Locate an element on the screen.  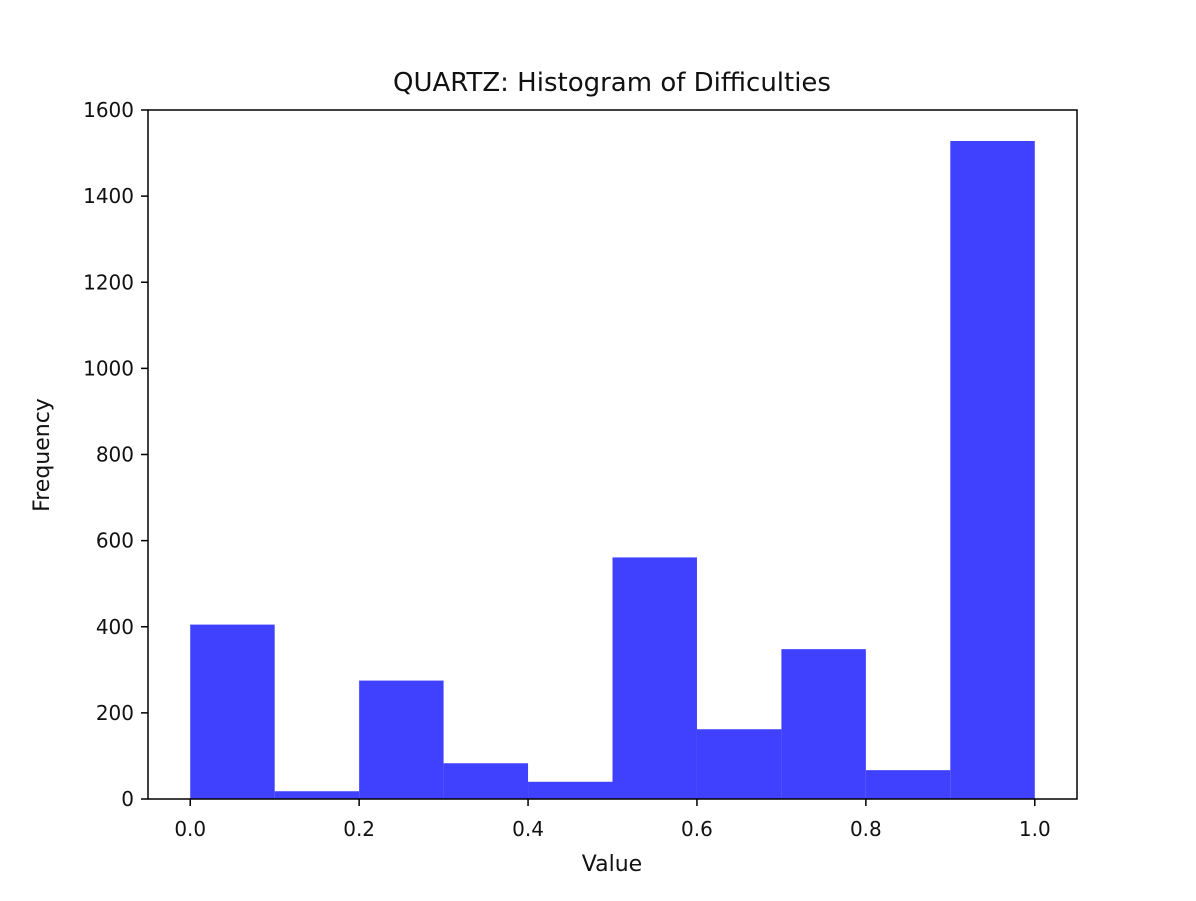
x-tick-label: 0.0 is located at coordinates (190, 829).